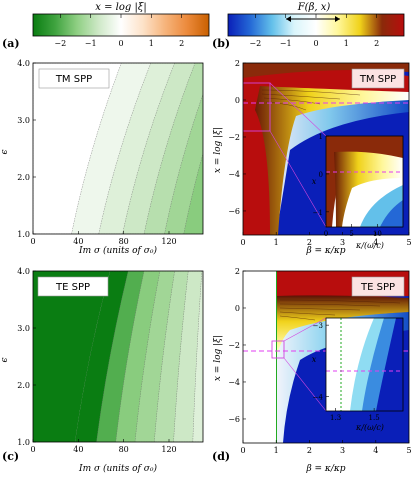 The height and width of the screenshot is (477, 415). What do you see at coordinates (318, 326) in the screenshot?
I see `y-tick-label: −3` at bounding box center [318, 326].